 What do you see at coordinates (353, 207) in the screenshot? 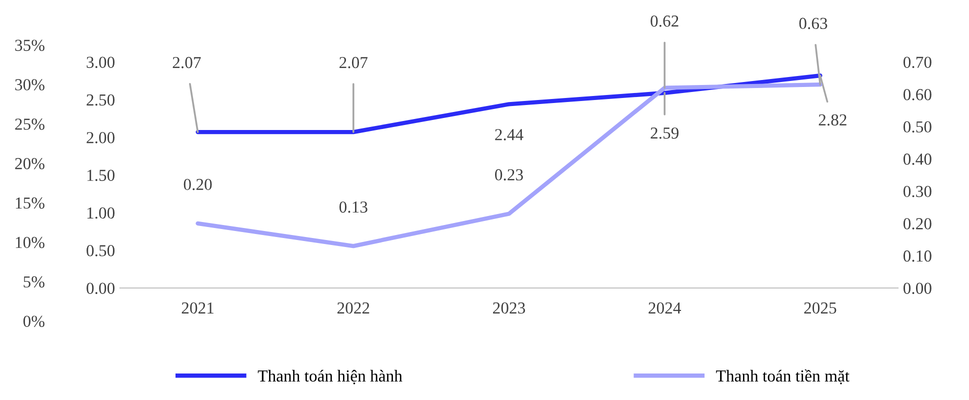
I see `data-label: 0.13` at bounding box center [353, 207].